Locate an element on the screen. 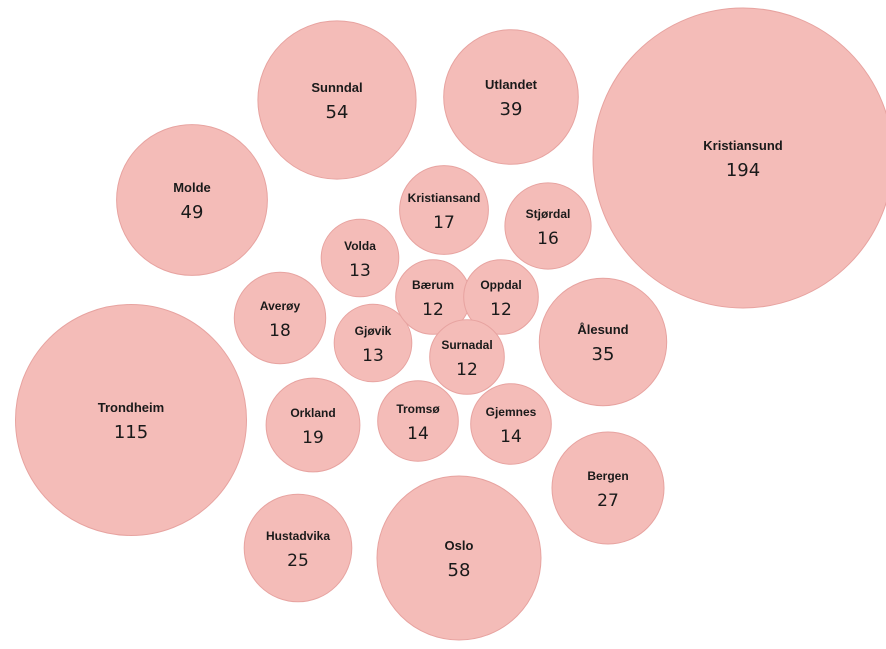  bubble-value: 58 is located at coordinates (459, 570).